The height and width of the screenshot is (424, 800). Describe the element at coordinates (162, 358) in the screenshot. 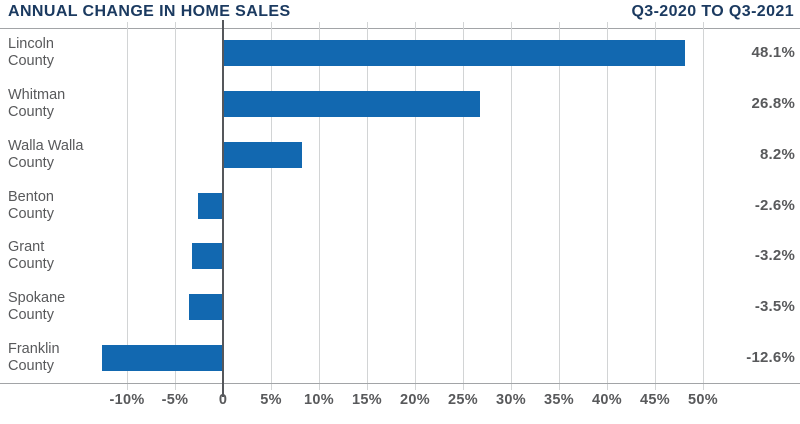

I see `bar-franklin-county` at that location.